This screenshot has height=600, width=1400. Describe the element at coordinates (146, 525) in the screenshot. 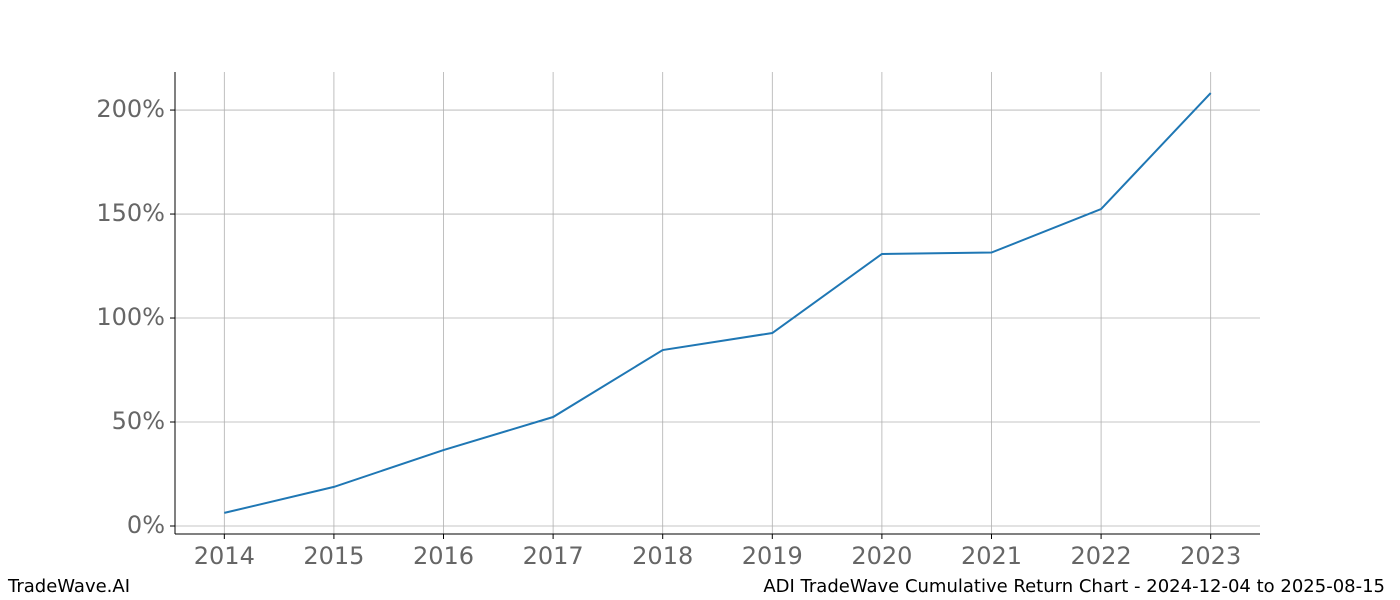

I see `y-tick-label: 0%` at that location.